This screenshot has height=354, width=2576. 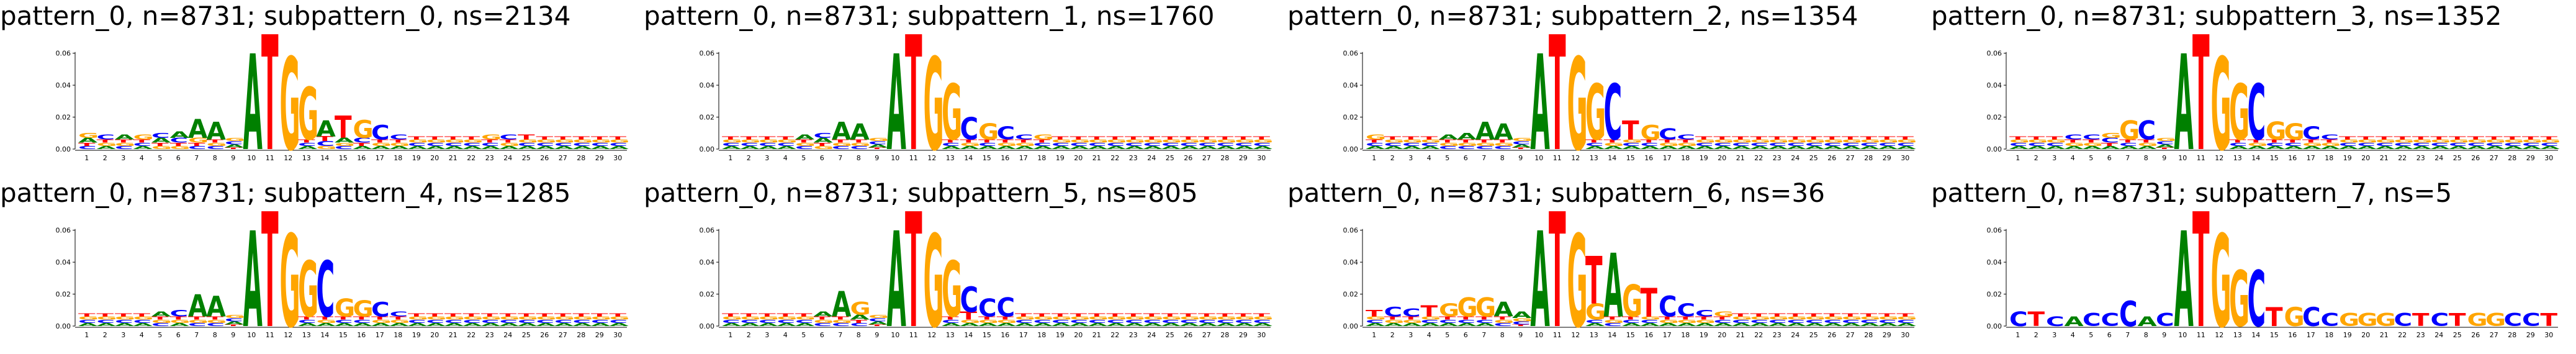 What do you see at coordinates (2475, 335) in the screenshot?
I see `x-tick-label: 26` at bounding box center [2475, 335].